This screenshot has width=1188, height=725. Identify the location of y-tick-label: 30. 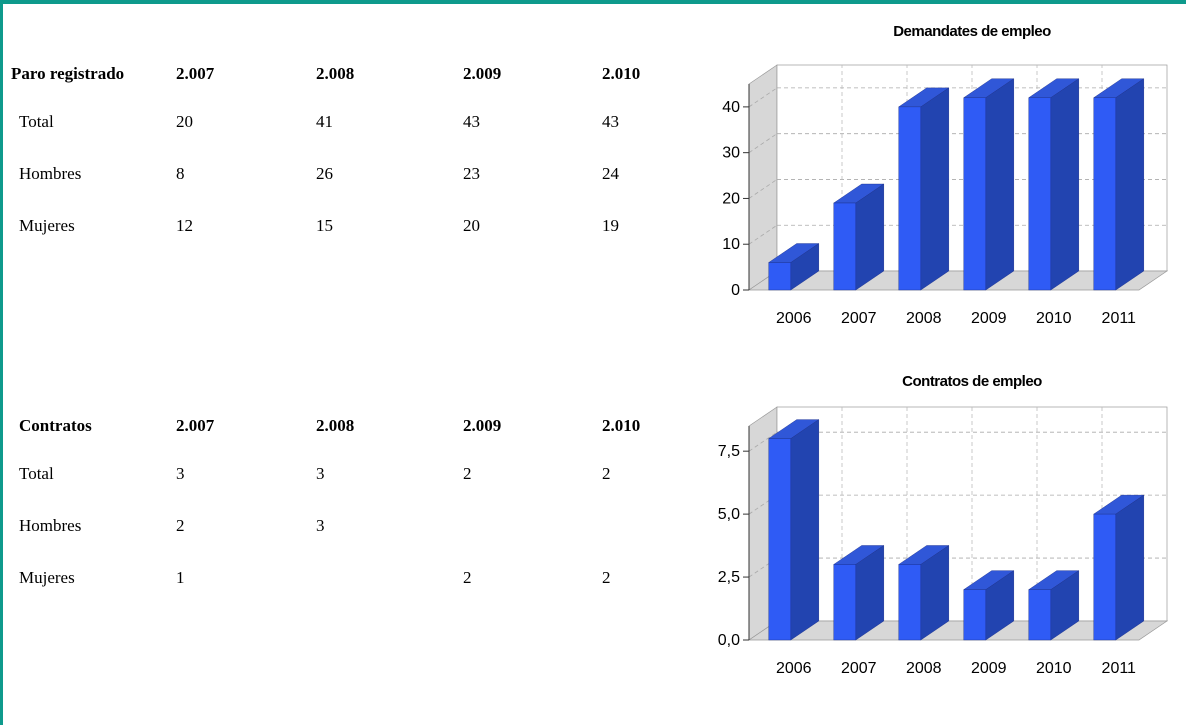
(731, 153).